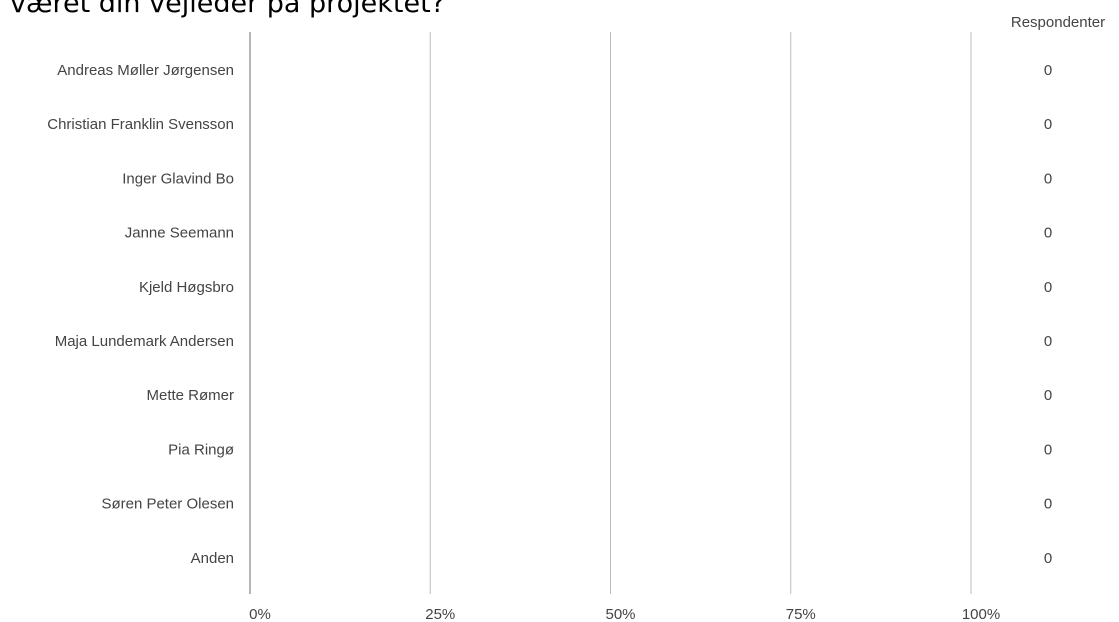 The width and height of the screenshot is (1119, 622). I want to click on category-label: Andreas Møller Jørgensen, so click(145, 70).